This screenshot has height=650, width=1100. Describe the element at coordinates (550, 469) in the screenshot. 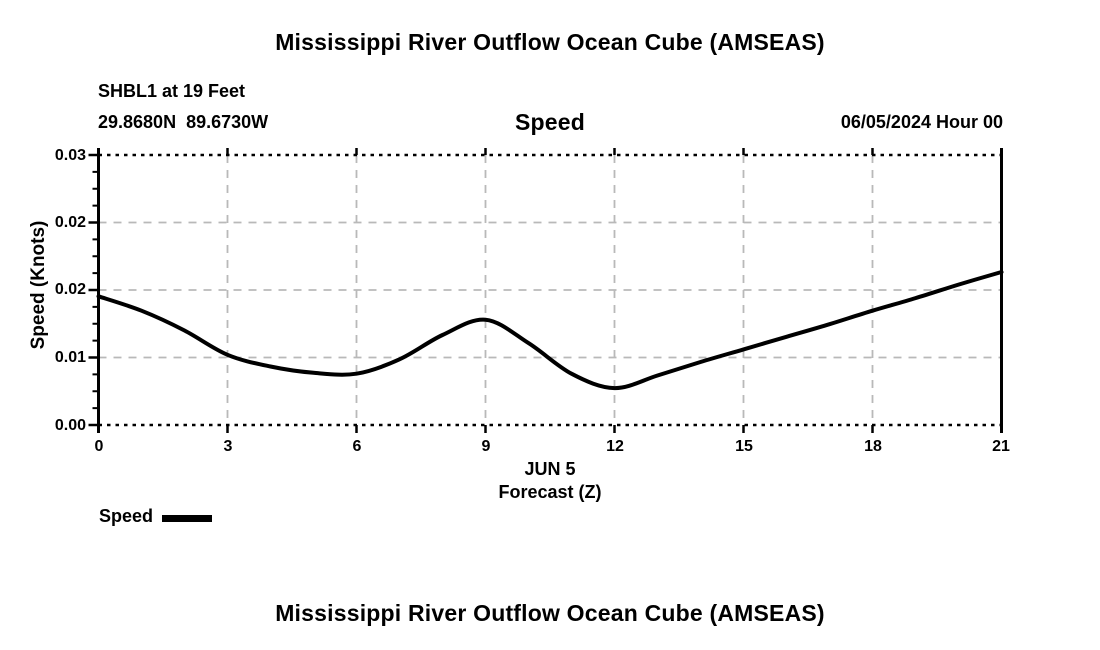

I see `x-axis-date-label: JUN 5` at that location.